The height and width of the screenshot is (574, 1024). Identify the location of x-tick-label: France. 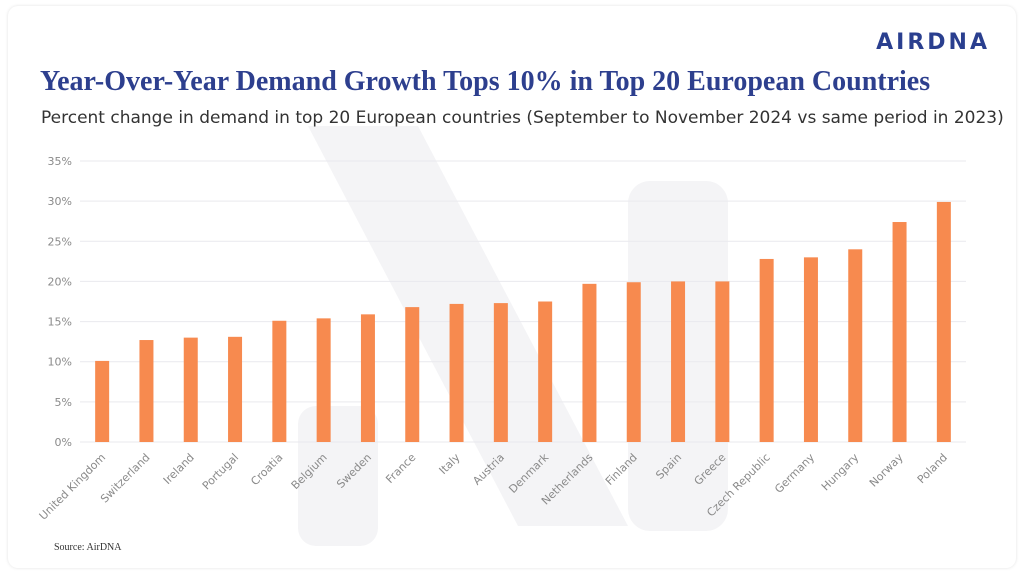
(400, 468).